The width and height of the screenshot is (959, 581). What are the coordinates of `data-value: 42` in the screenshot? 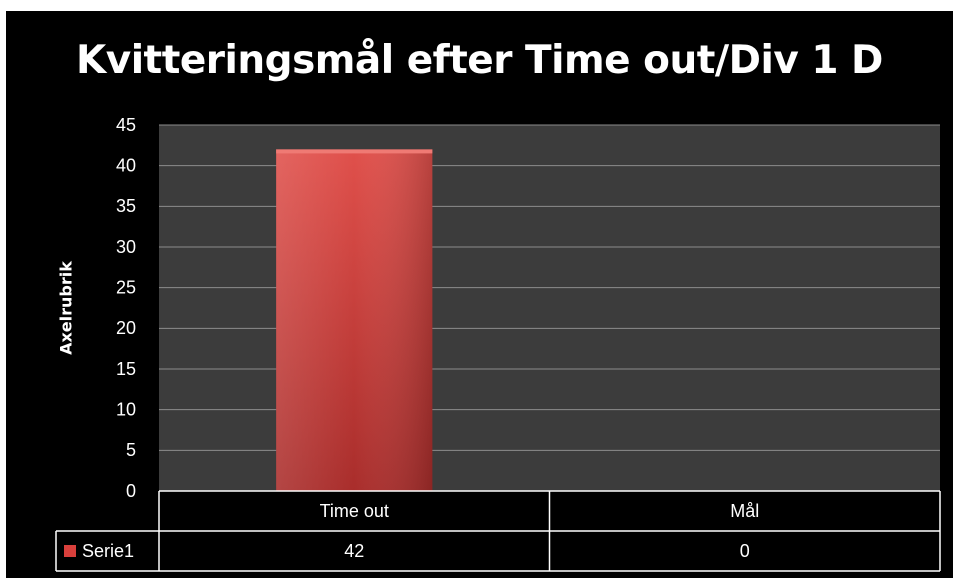 It's located at (354, 551).